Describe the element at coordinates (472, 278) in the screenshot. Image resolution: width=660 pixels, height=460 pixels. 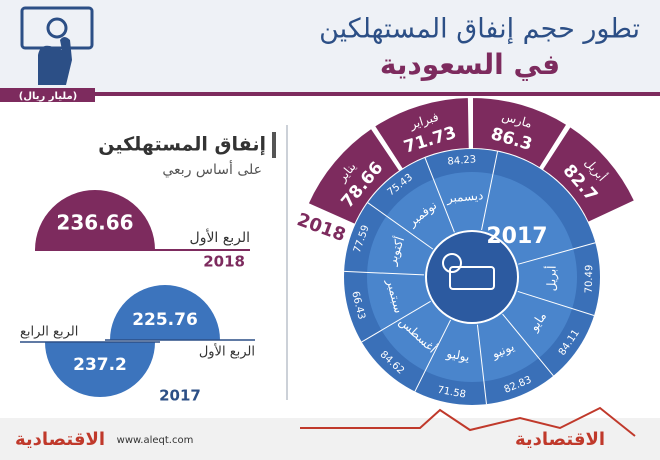
I see `cash-icon` at that location.